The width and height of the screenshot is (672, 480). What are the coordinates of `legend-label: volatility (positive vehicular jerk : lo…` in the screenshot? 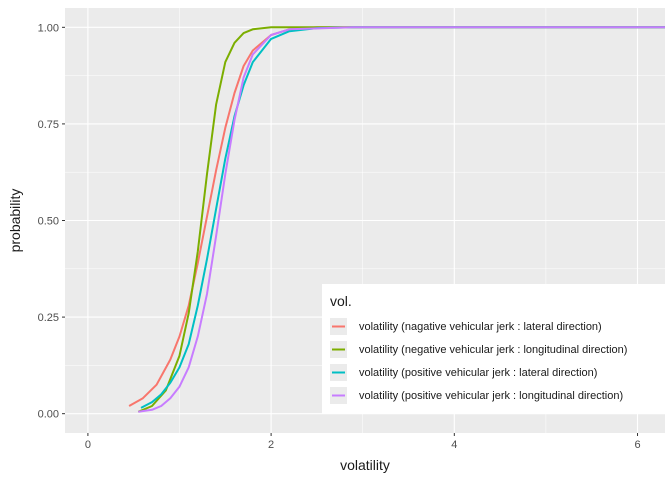 It's located at (491, 396).